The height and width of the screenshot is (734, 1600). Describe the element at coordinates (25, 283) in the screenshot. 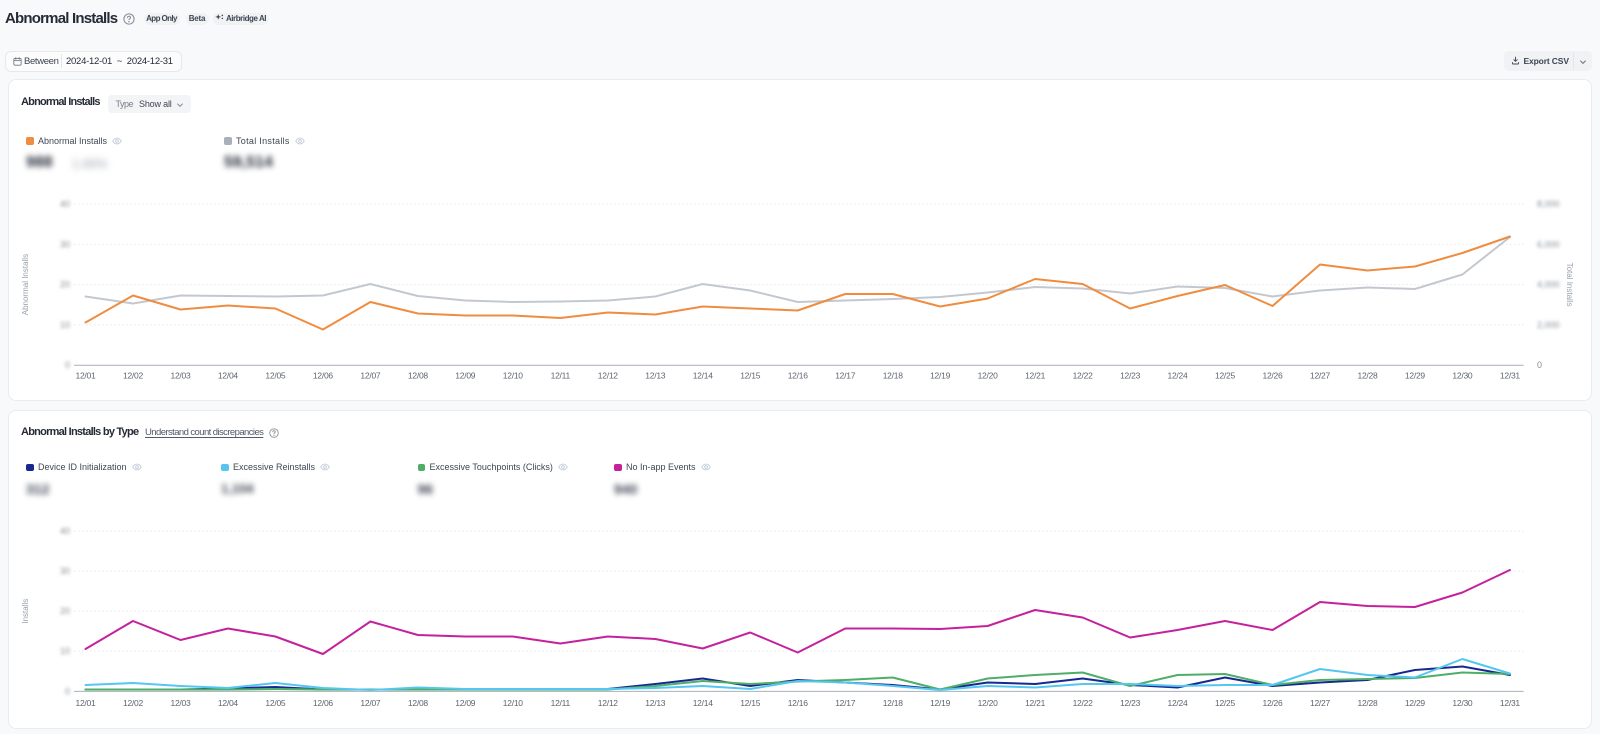

I see `svg-text: Abnormal Installs` at that location.